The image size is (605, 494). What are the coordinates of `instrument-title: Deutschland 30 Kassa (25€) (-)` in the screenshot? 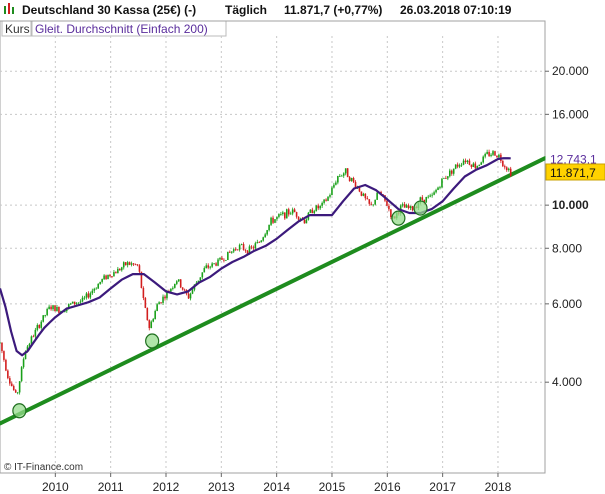 It's located at (109, 10).